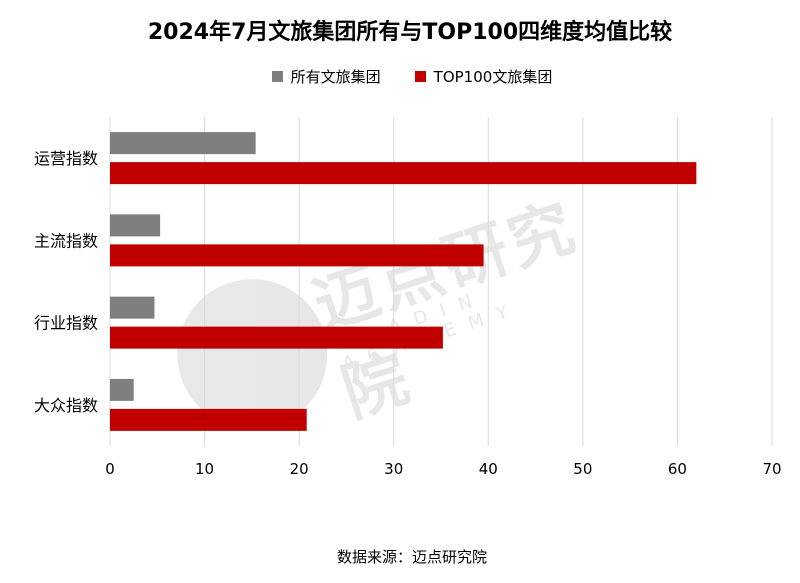 The image size is (800, 583). I want to click on legend: 所有文旅集团 TOP100文旅集团, so click(400, 76).